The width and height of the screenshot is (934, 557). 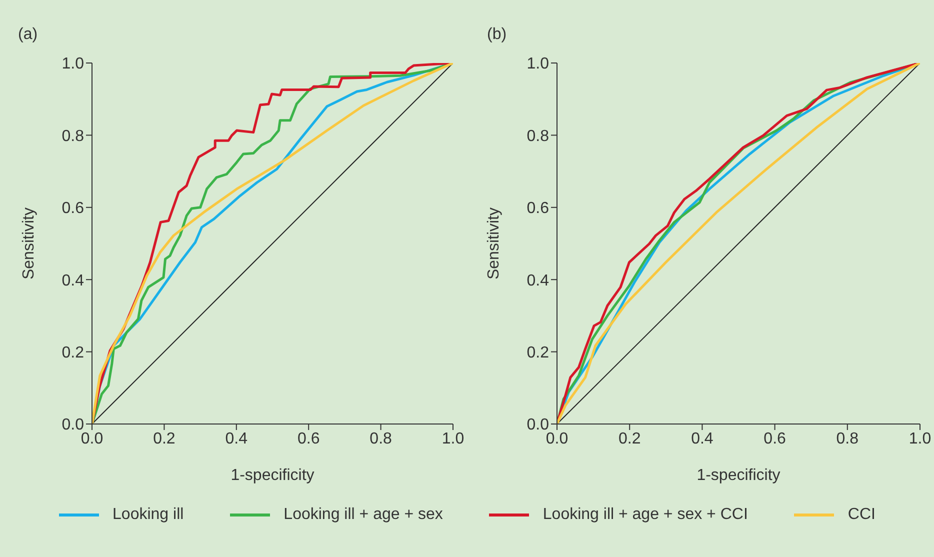 I want to click on chart-title: (a), so click(x=28, y=35).